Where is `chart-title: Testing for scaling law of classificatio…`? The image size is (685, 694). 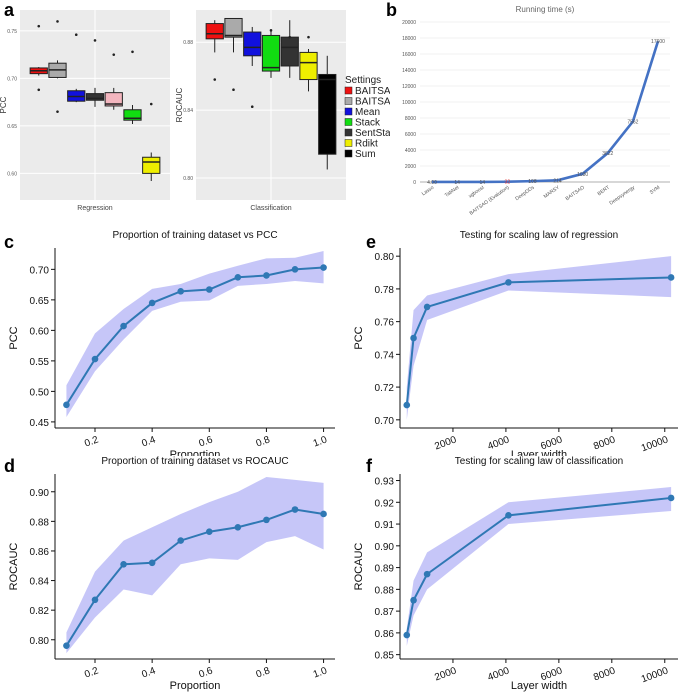
chart-title: Testing for scaling law of classificatio… is located at coordinates (539, 461).